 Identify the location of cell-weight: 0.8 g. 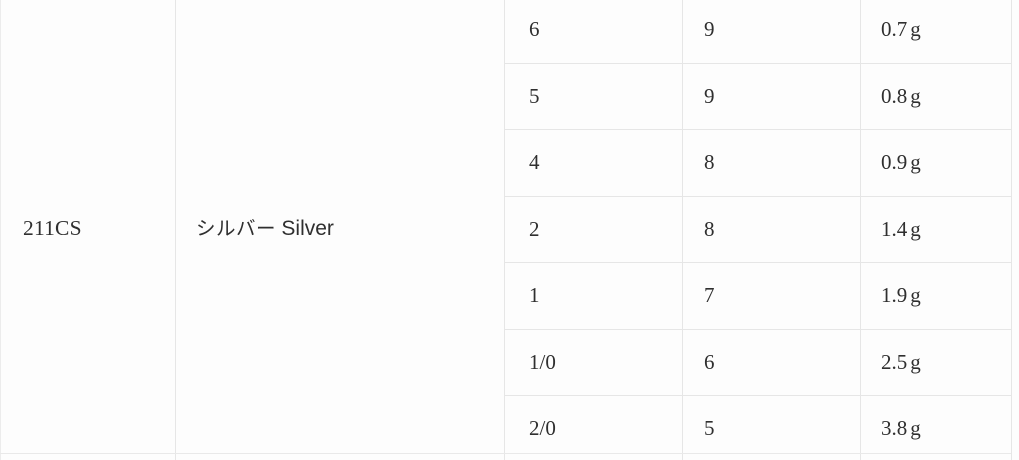
(936, 96).